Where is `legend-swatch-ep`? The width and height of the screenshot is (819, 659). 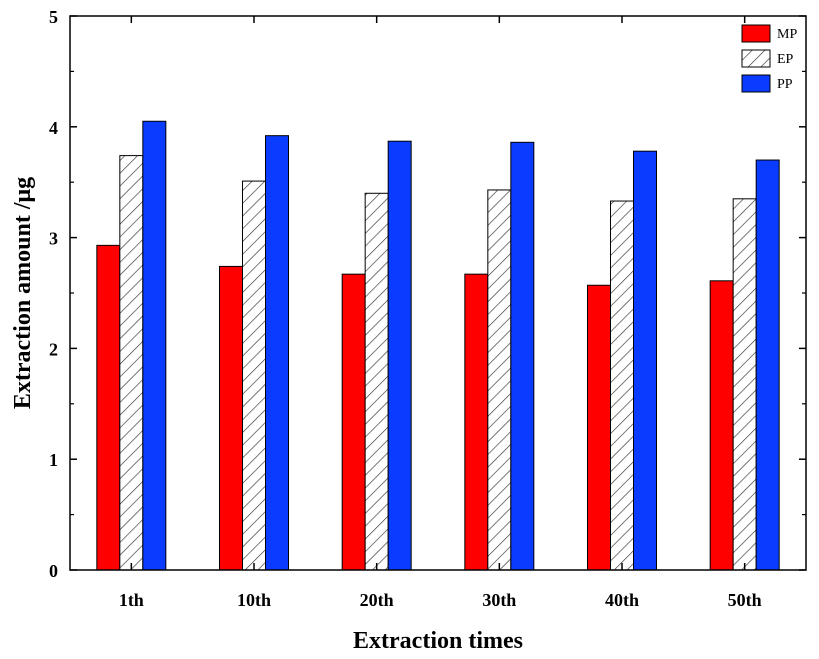 legend-swatch-ep is located at coordinates (756, 58).